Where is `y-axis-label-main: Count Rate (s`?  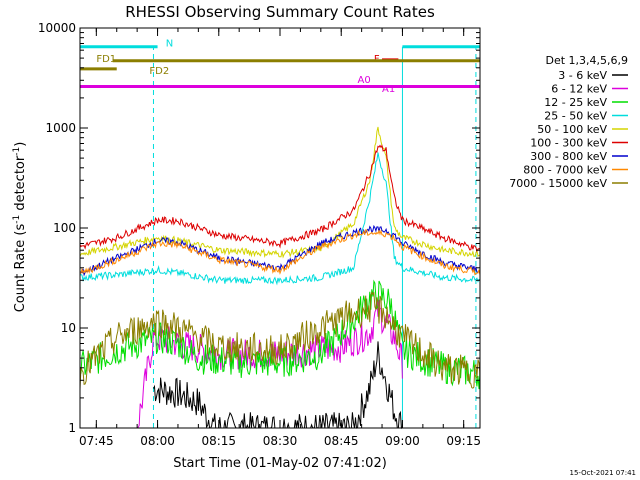
y-axis-label-main: Count Rate (s is located at coordinates (20, 268).